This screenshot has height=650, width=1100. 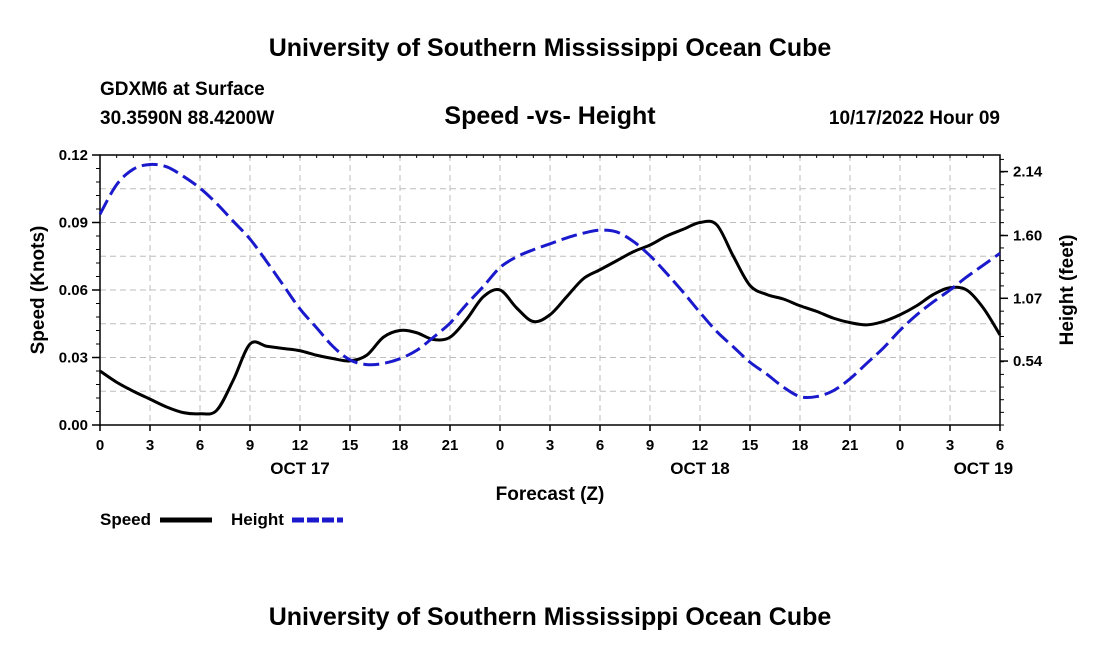 What do you see at coordinates (182, 89) in the screenshot?
I see `station-label: GDXM6 at Surface` at bounding box center [182, 89].